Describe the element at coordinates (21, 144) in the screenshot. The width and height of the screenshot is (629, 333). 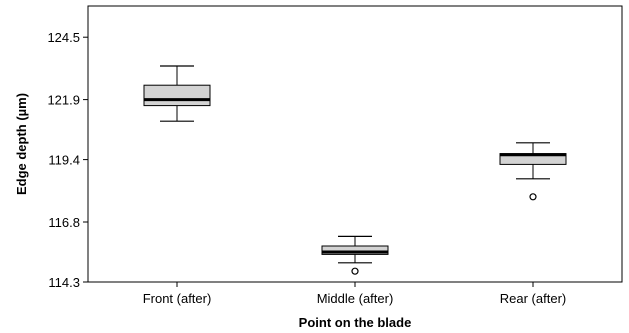
I see `y-axis-title: Edge depth (µm)` at that location.